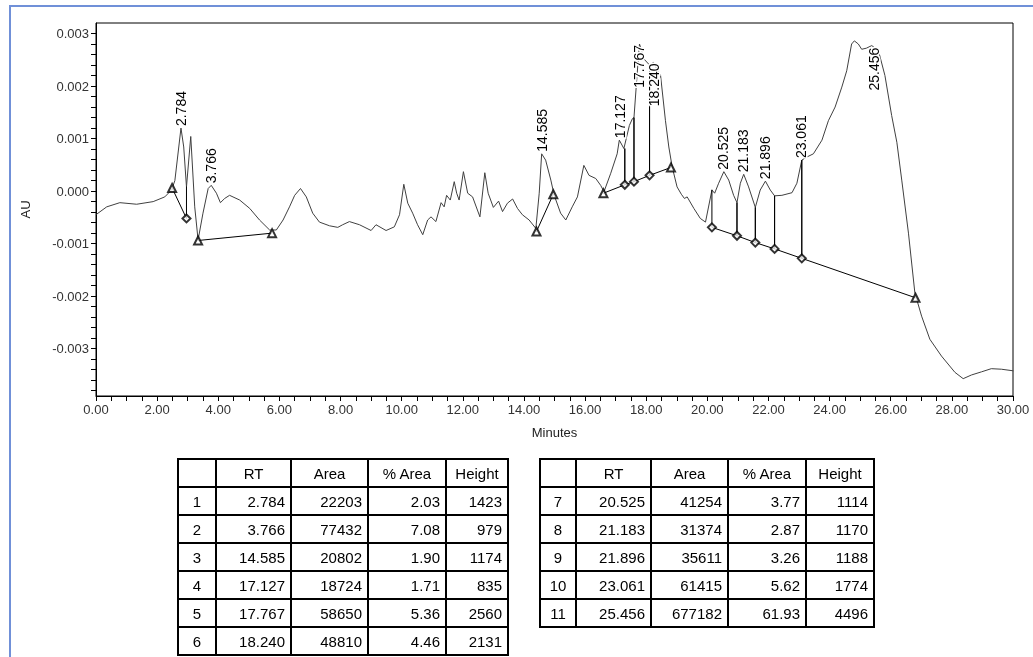 Image resolution: width=1033 pixels, height=657 pixels. What do you see at coordinates (767, 529) in the screenshot?
I see `data-label: 2.87` at bounding box center [767, 529].